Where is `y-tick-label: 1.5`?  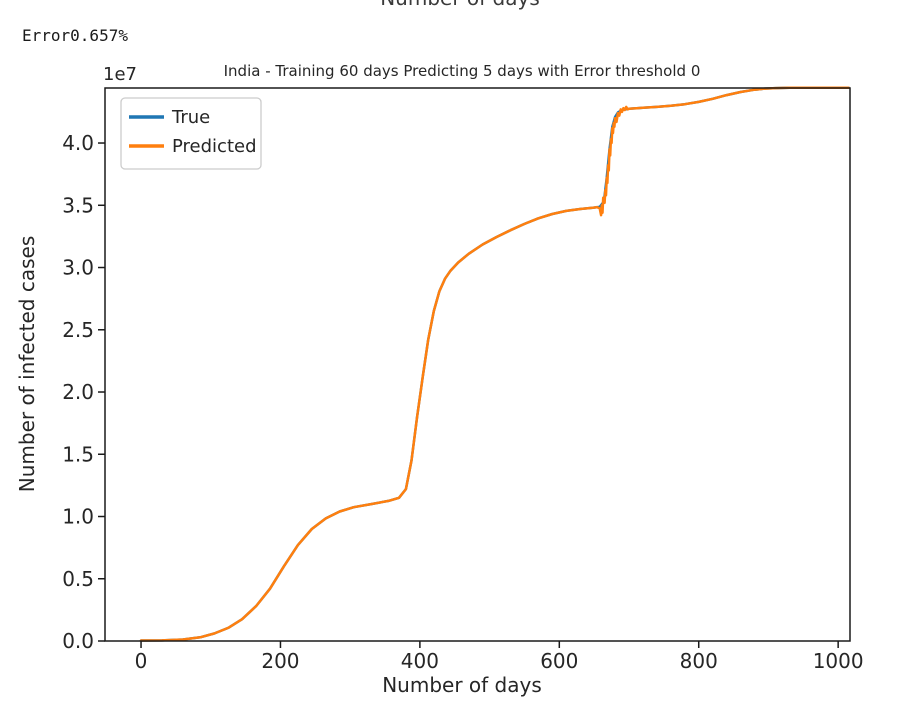
y-tick-label: 1.5 is located at coordinates (78, 454).